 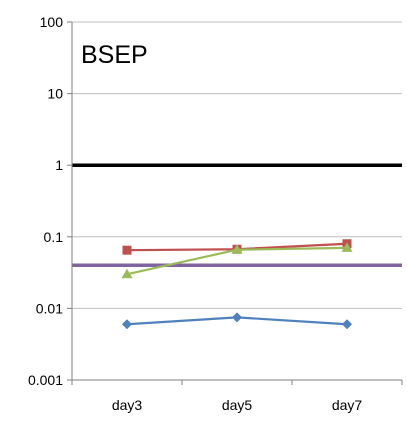 I want to click on x-tick-label: day7, so click(x=347, y=405).